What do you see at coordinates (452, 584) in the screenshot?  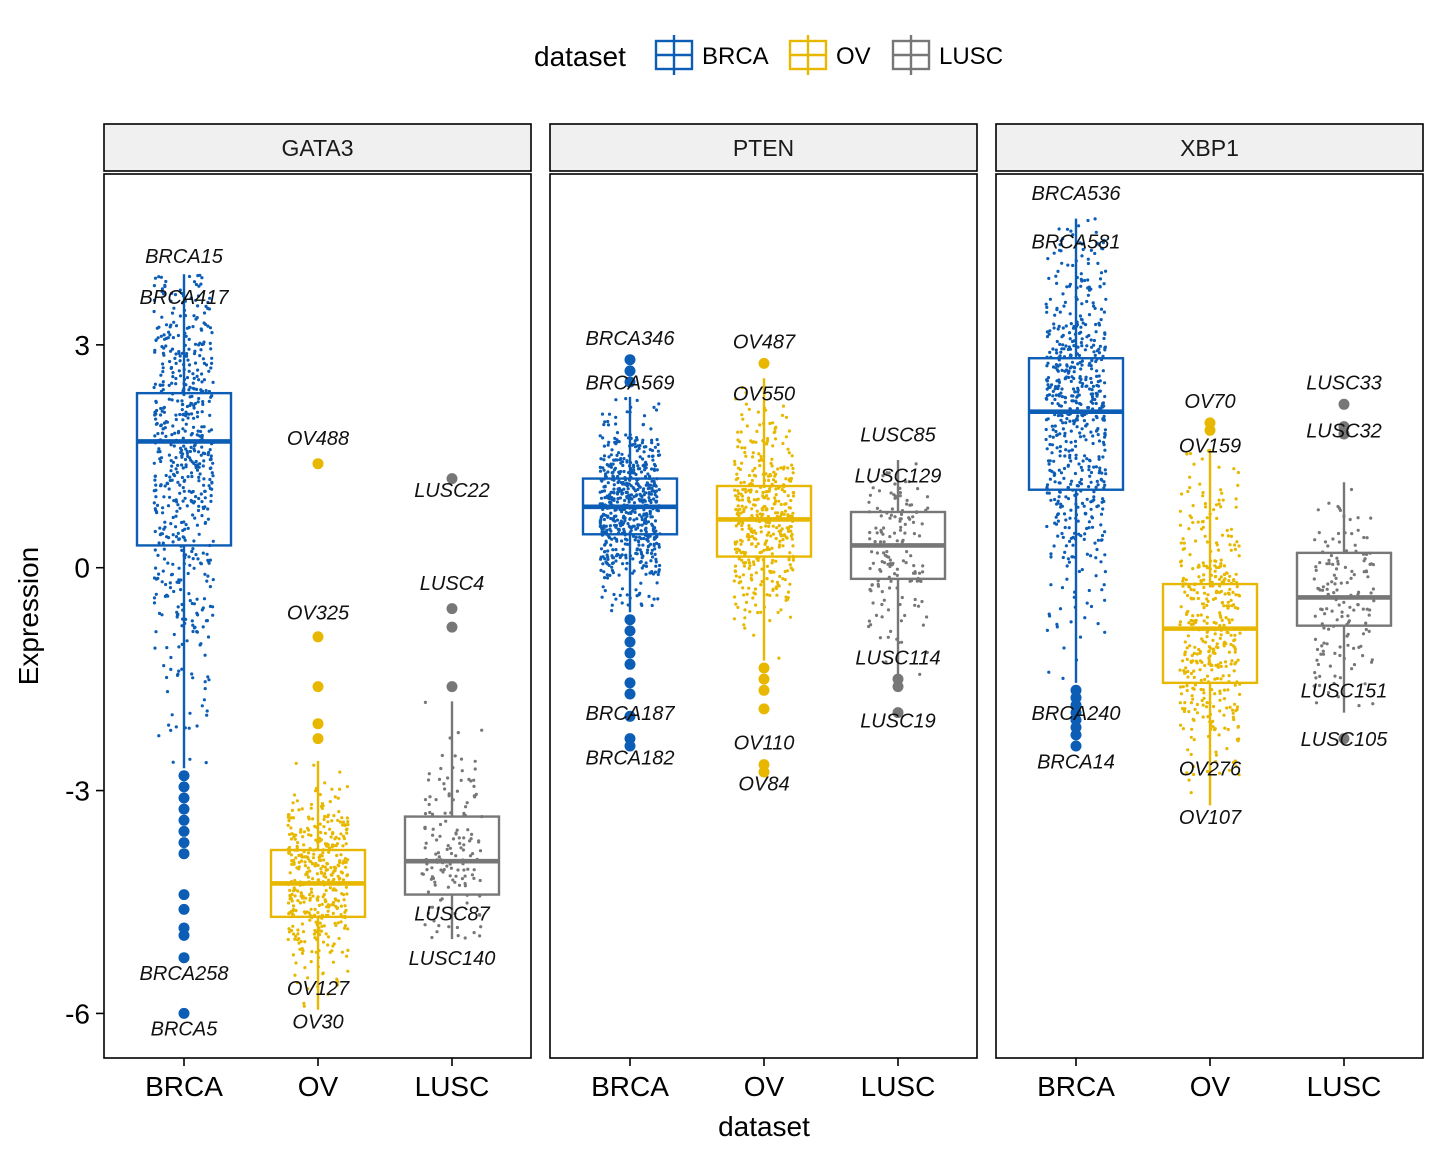 I see `point-label: LUSC4` at bounding box center [452, 584].